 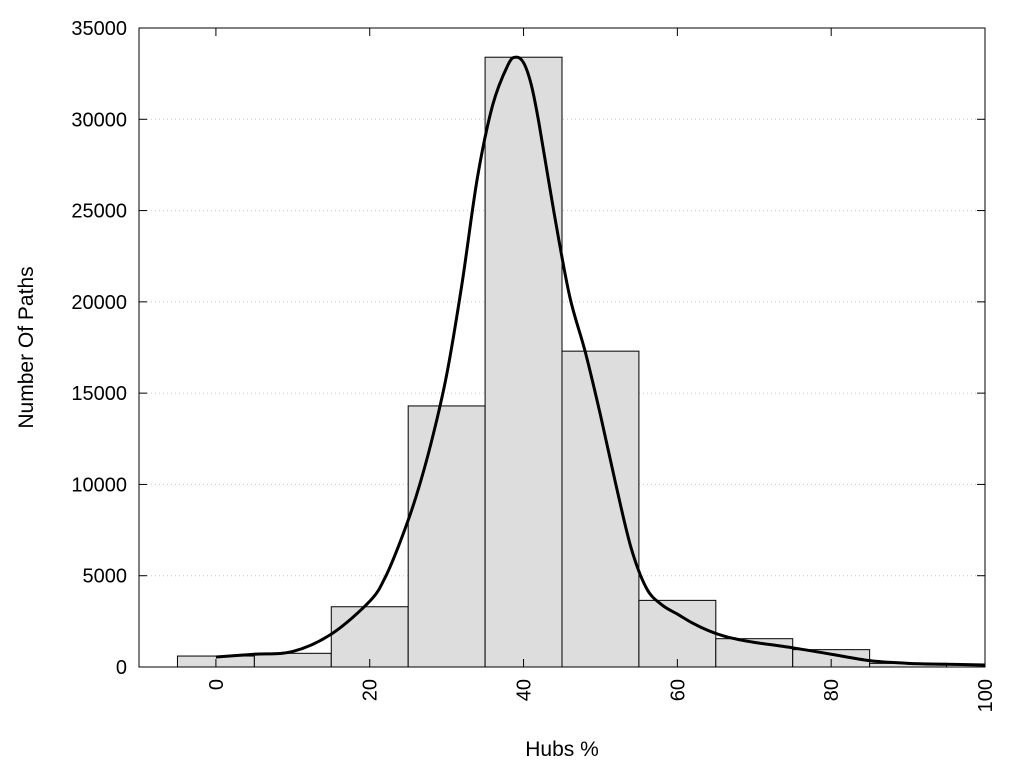 I want to click on y-tick-label-7: 35000, so click(x=99, y=29).